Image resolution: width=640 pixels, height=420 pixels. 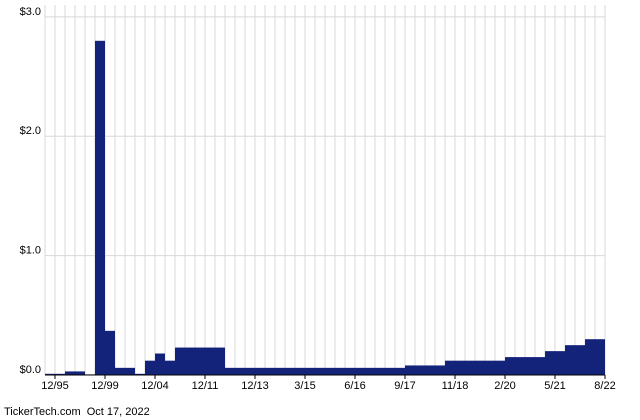 What do you see at coordinates (77, 412) in the screenshot?
I see `footer: TickerTech.com Oct 17, 2022` at bounding box center [77, 412].